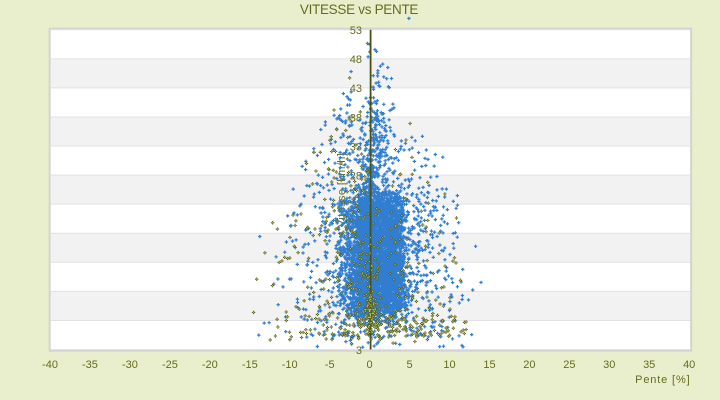 This screenshot has height=400, width=720. I want to click on svg-text: 28, so click(356, 176).